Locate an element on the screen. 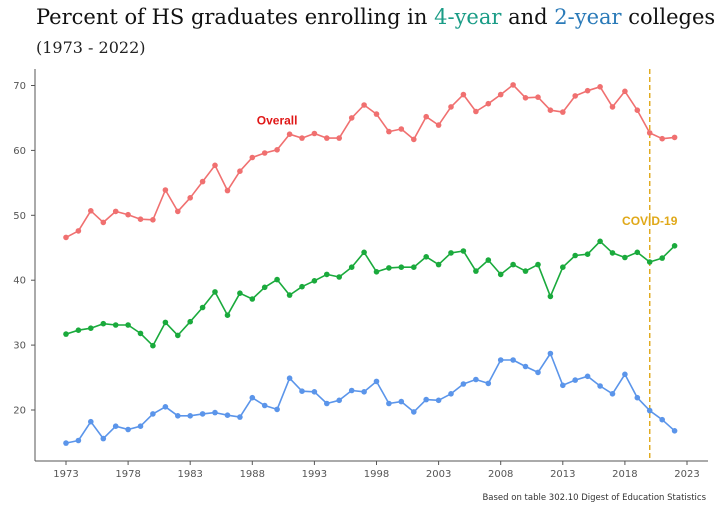  x-tick-label: 1993 is located at coordinates (314, 474).